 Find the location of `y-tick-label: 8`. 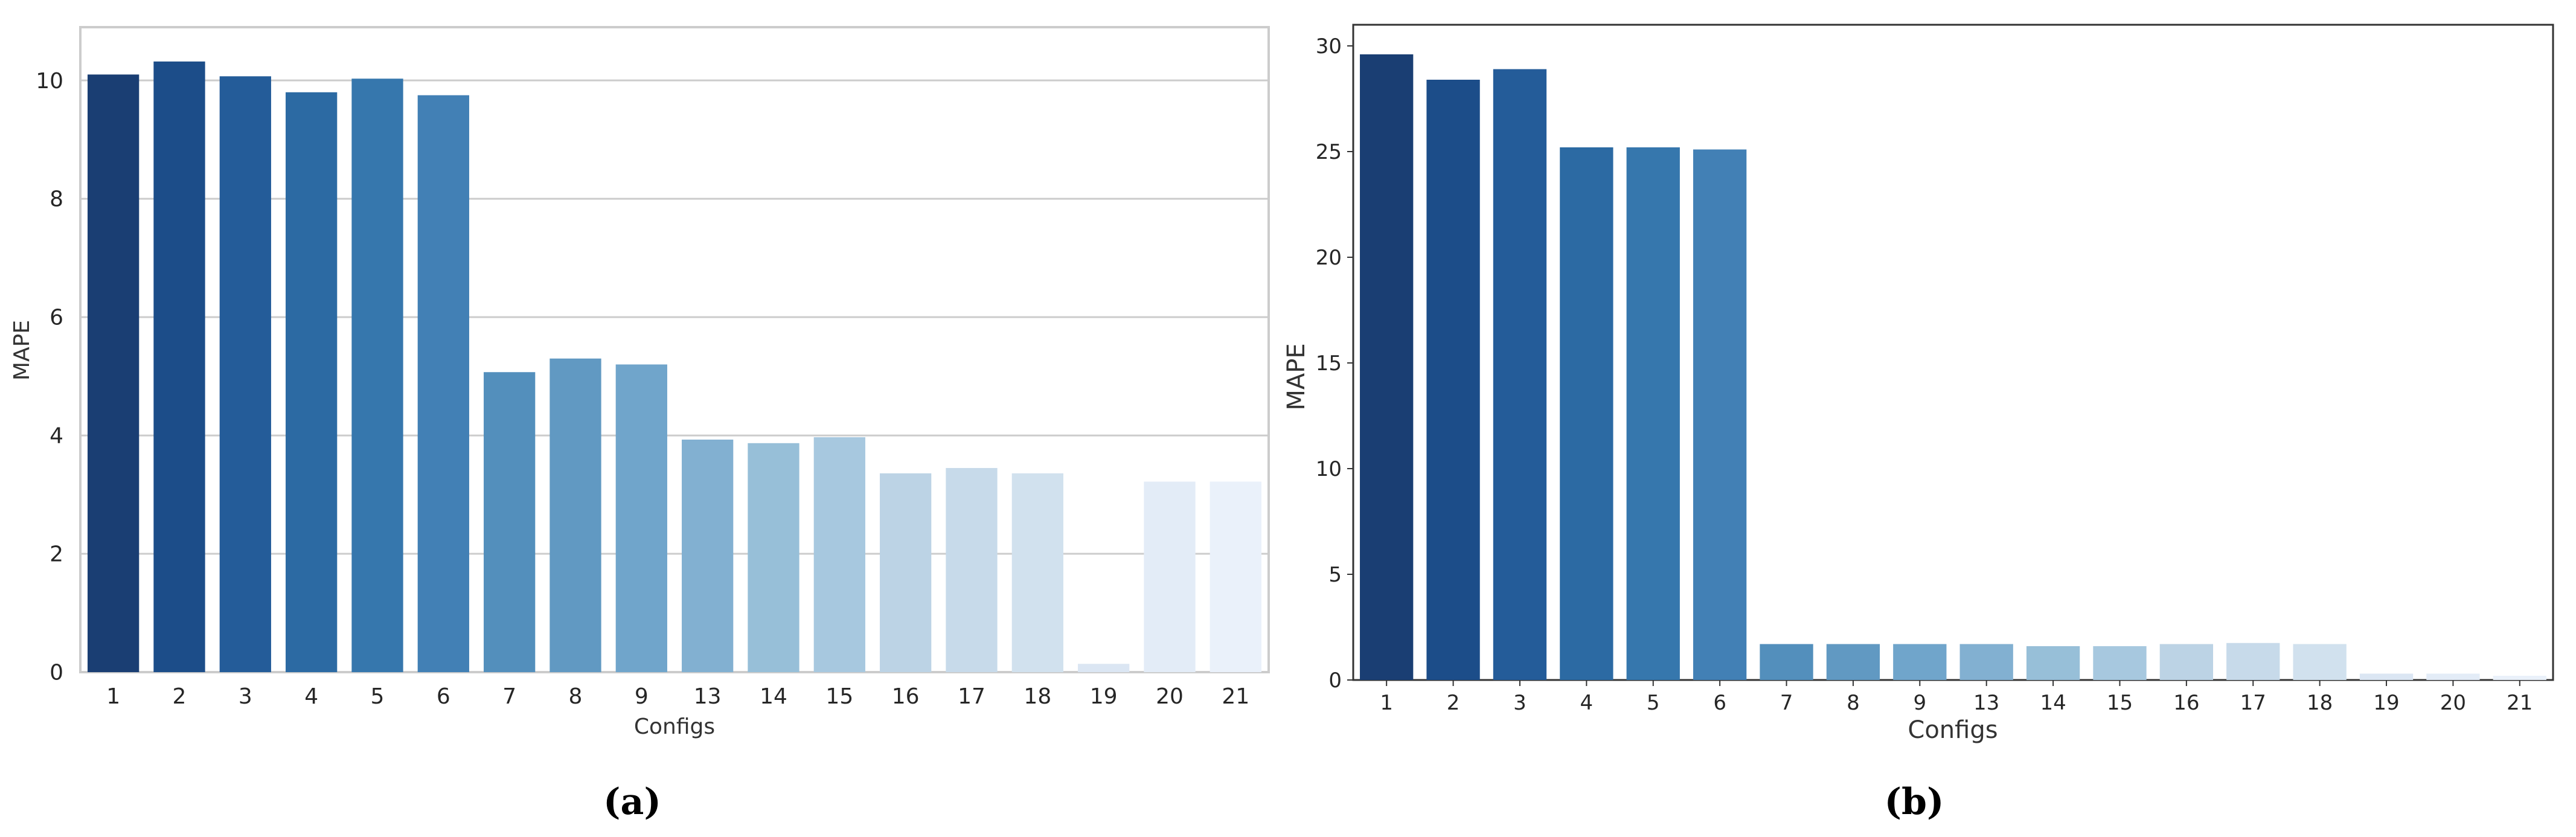

y-tick-label: 8 is located at coordinates (56, 200).